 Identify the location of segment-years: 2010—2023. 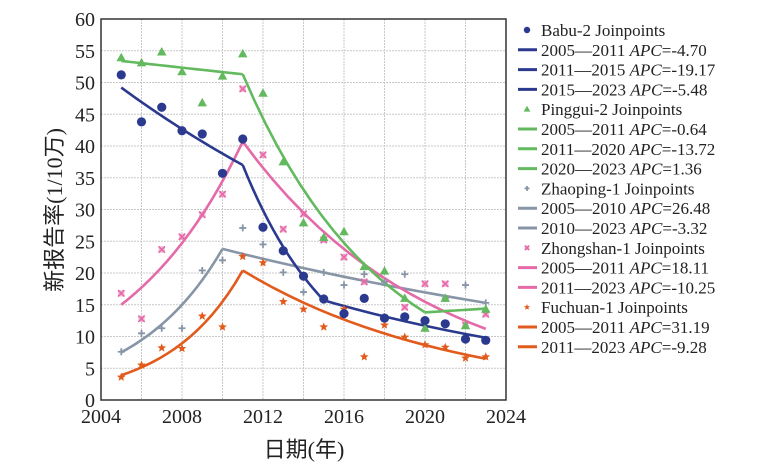
(585, 228).